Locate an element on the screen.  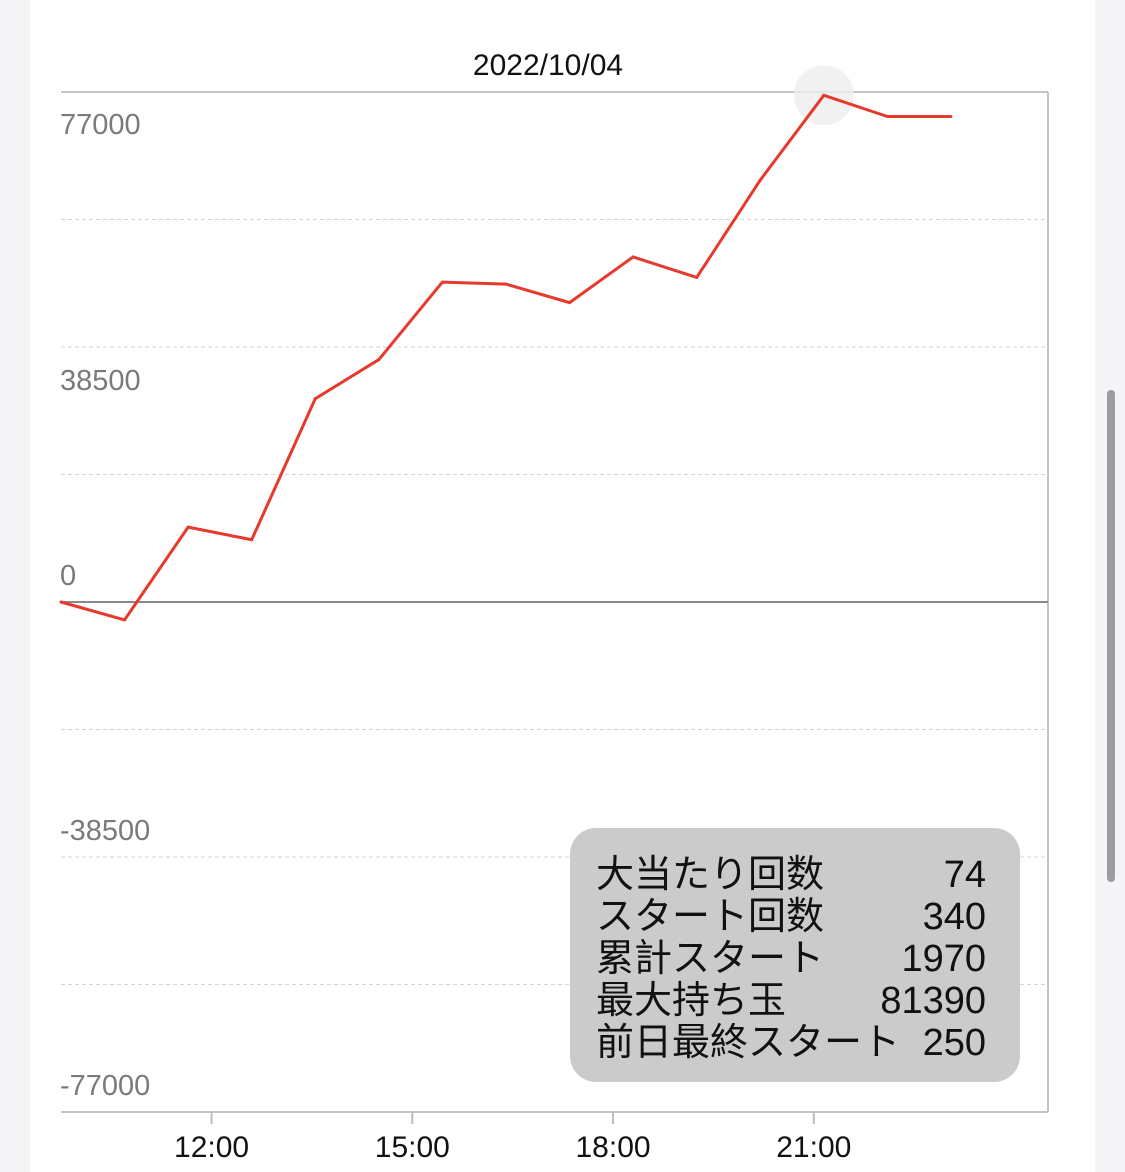
stat-value: 250 is located at coordinates (954, 1043).